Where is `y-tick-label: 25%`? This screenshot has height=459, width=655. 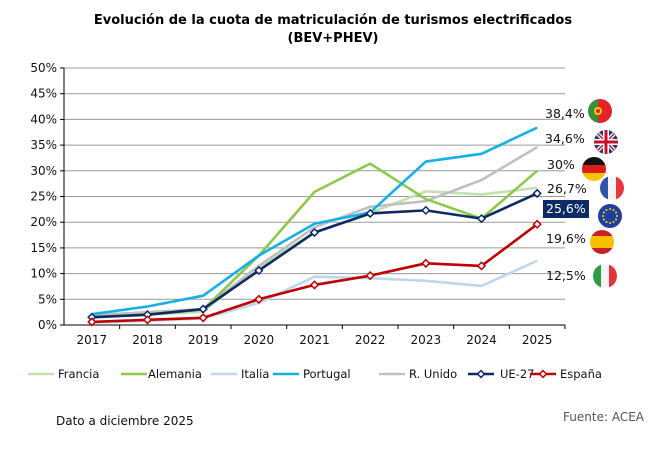
y-tick-label: 25% is located at coordinates (43, 197).